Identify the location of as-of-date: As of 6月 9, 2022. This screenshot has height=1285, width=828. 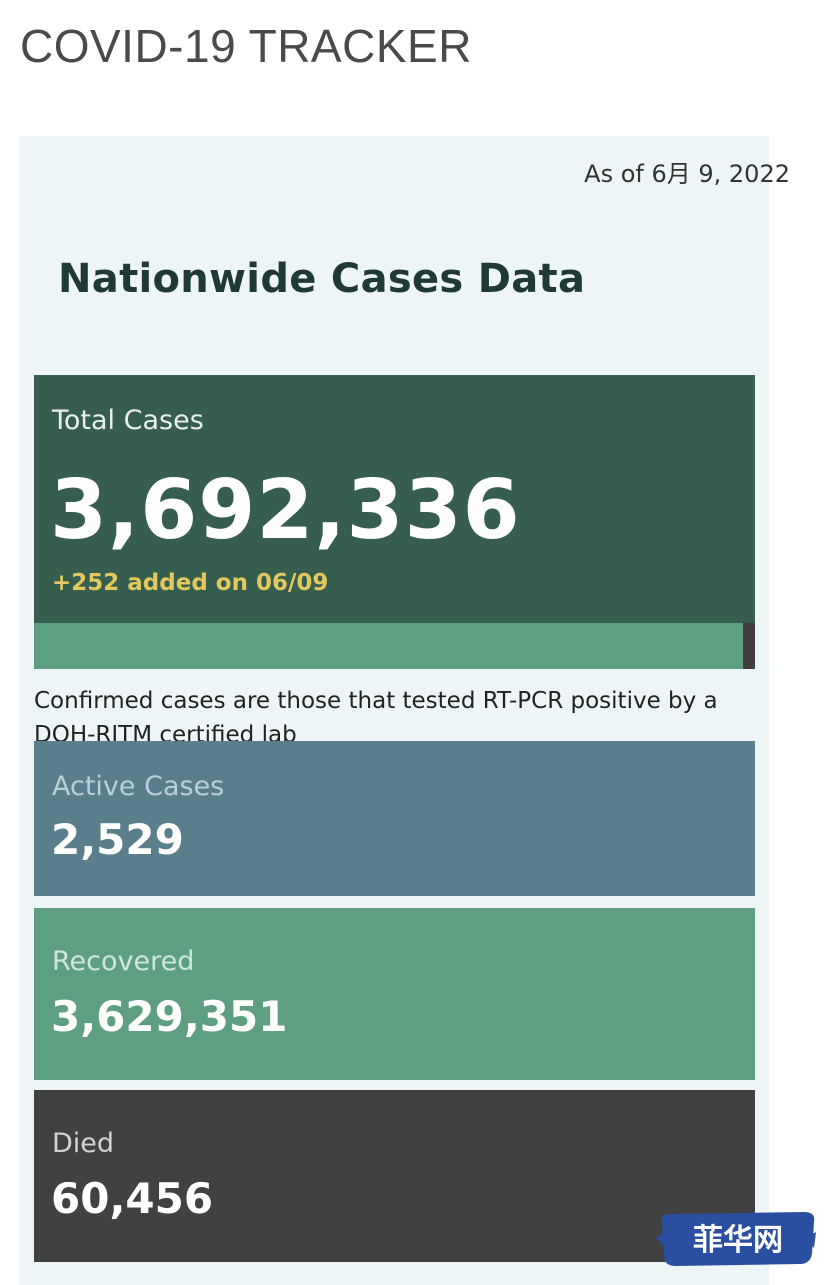
(687, 174).